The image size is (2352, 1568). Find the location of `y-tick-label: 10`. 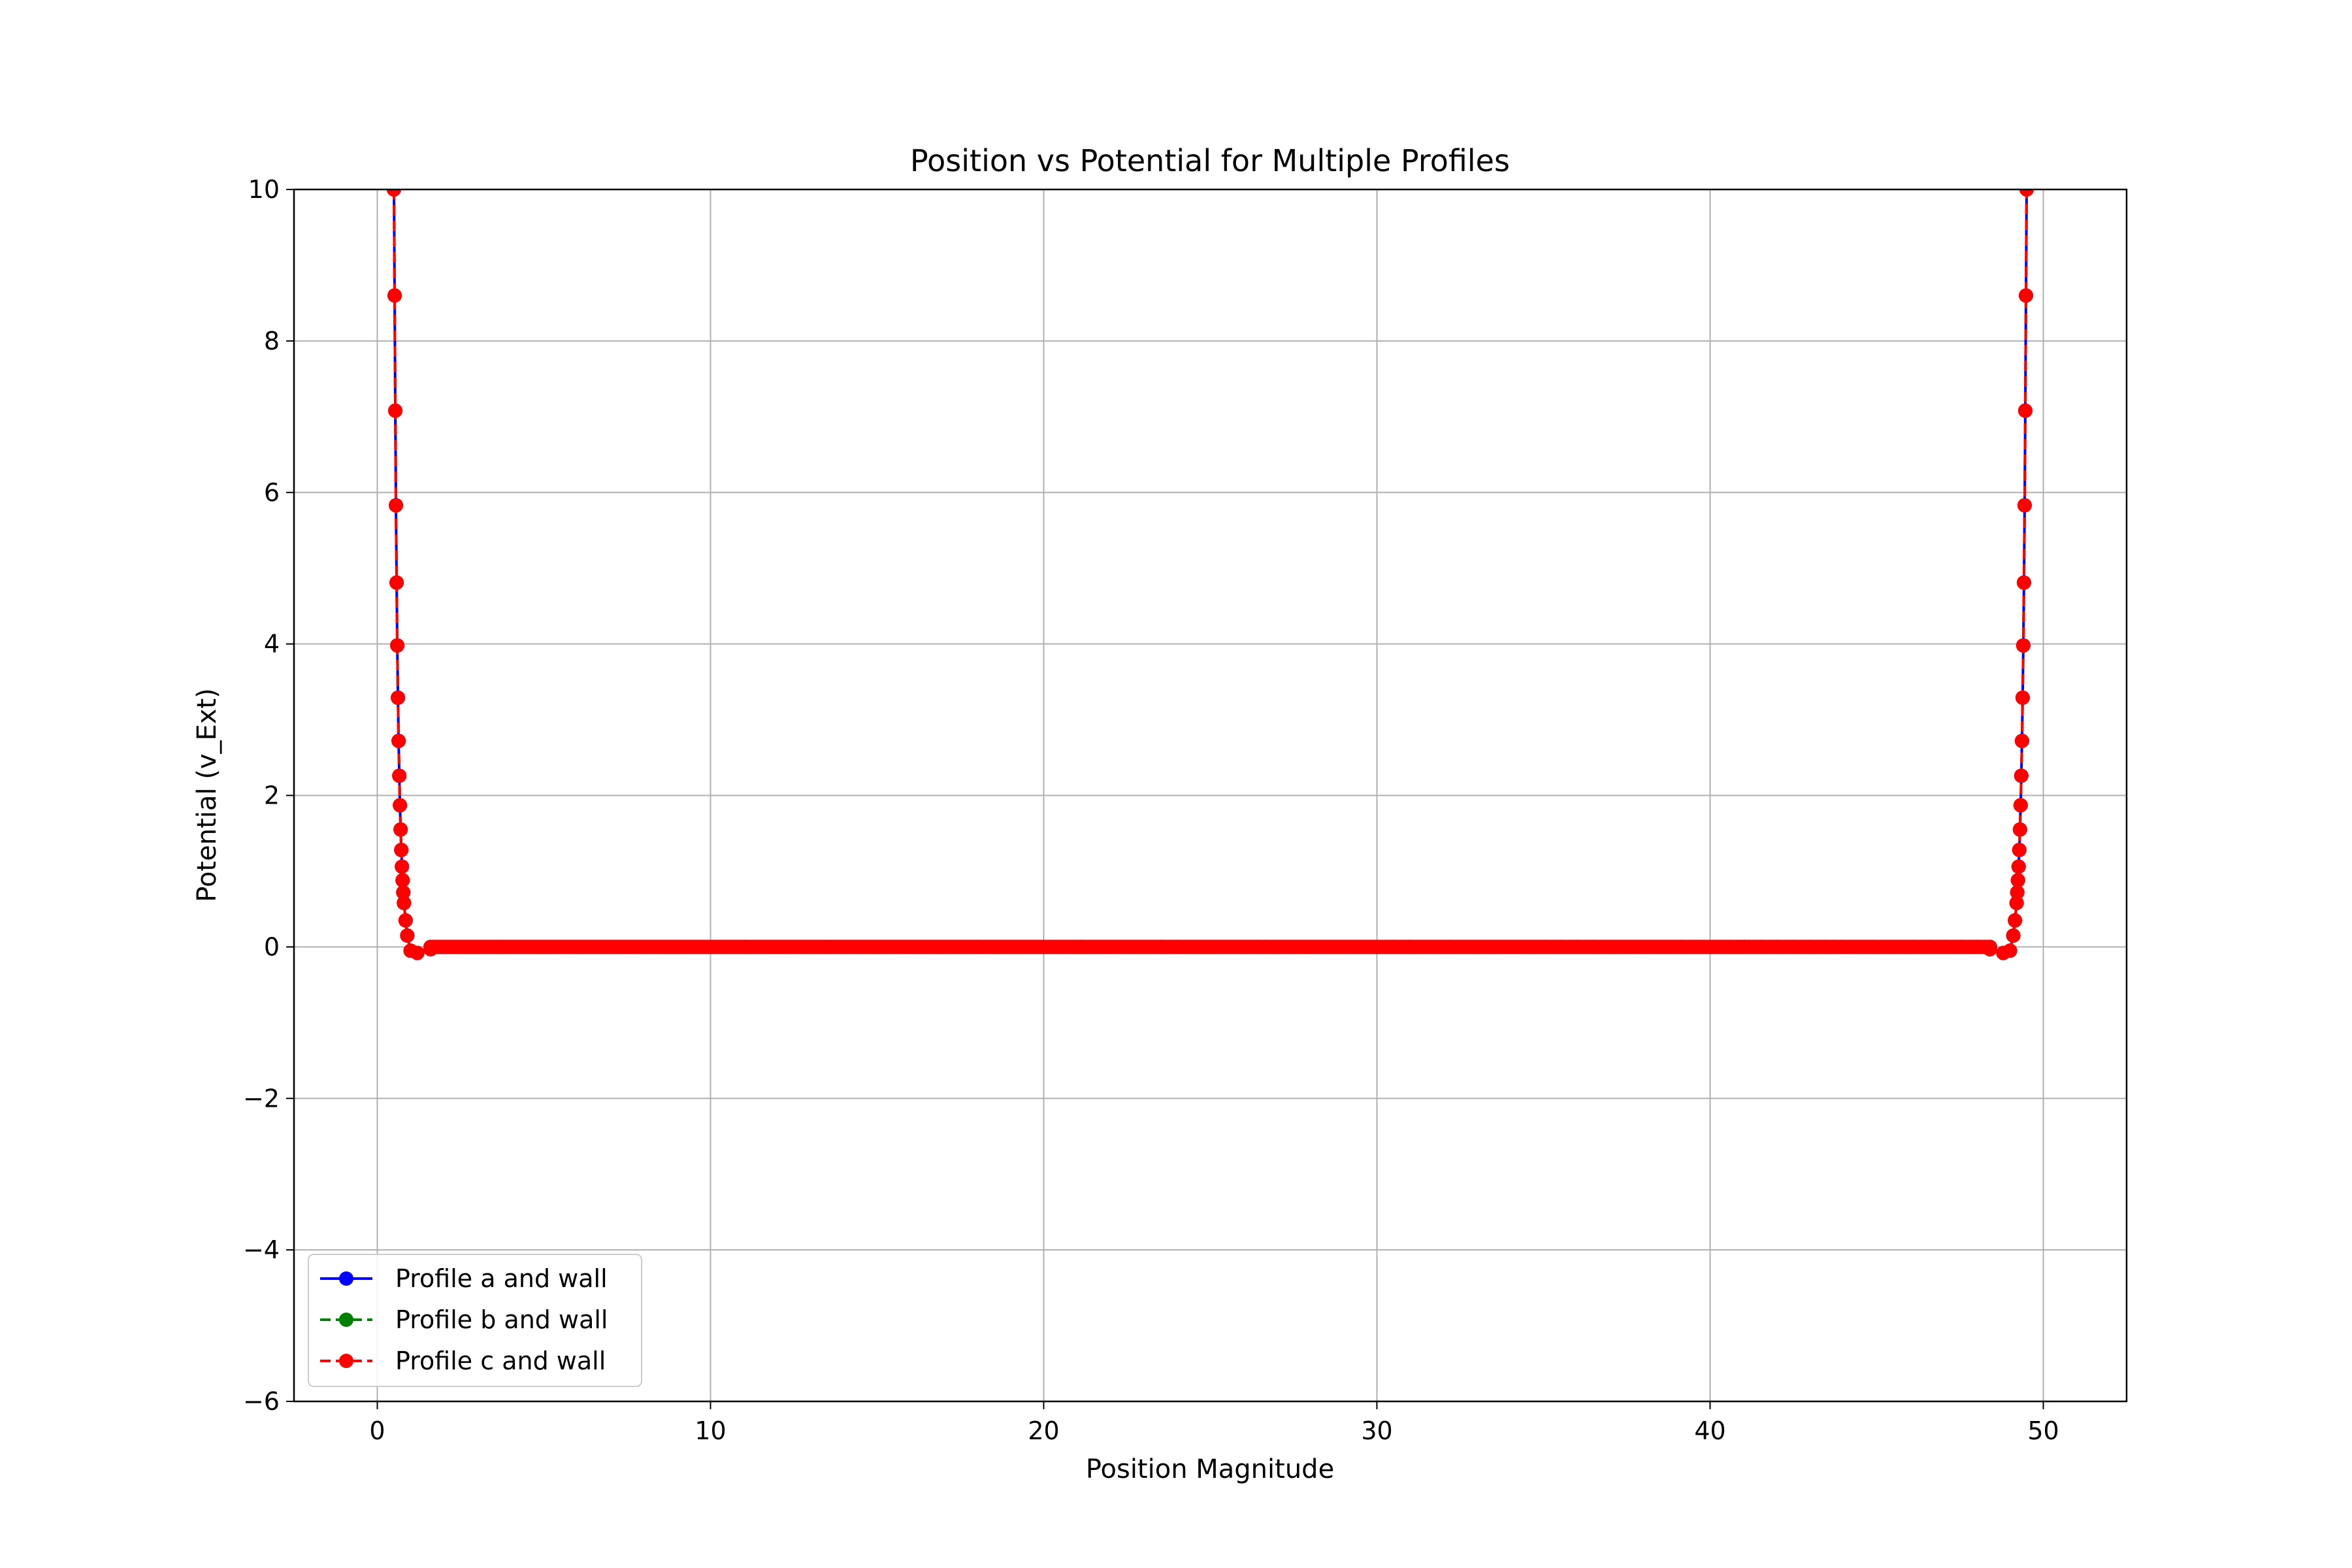

y-tick-label: 10 is located at coordinates (264, 189).